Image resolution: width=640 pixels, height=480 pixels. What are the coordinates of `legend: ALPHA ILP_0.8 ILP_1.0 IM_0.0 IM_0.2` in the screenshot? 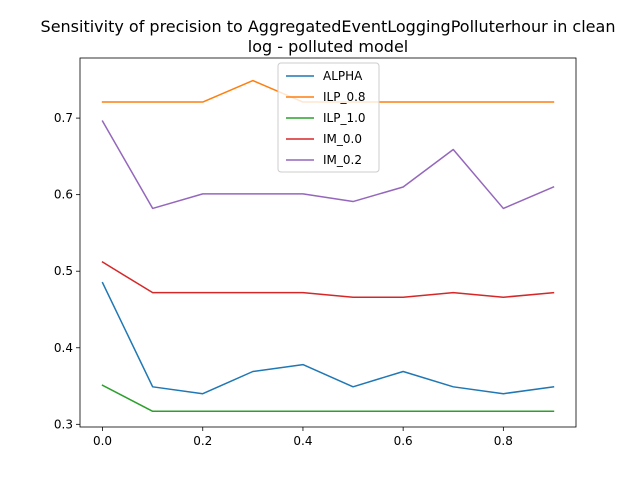 It's located at (328, 117).